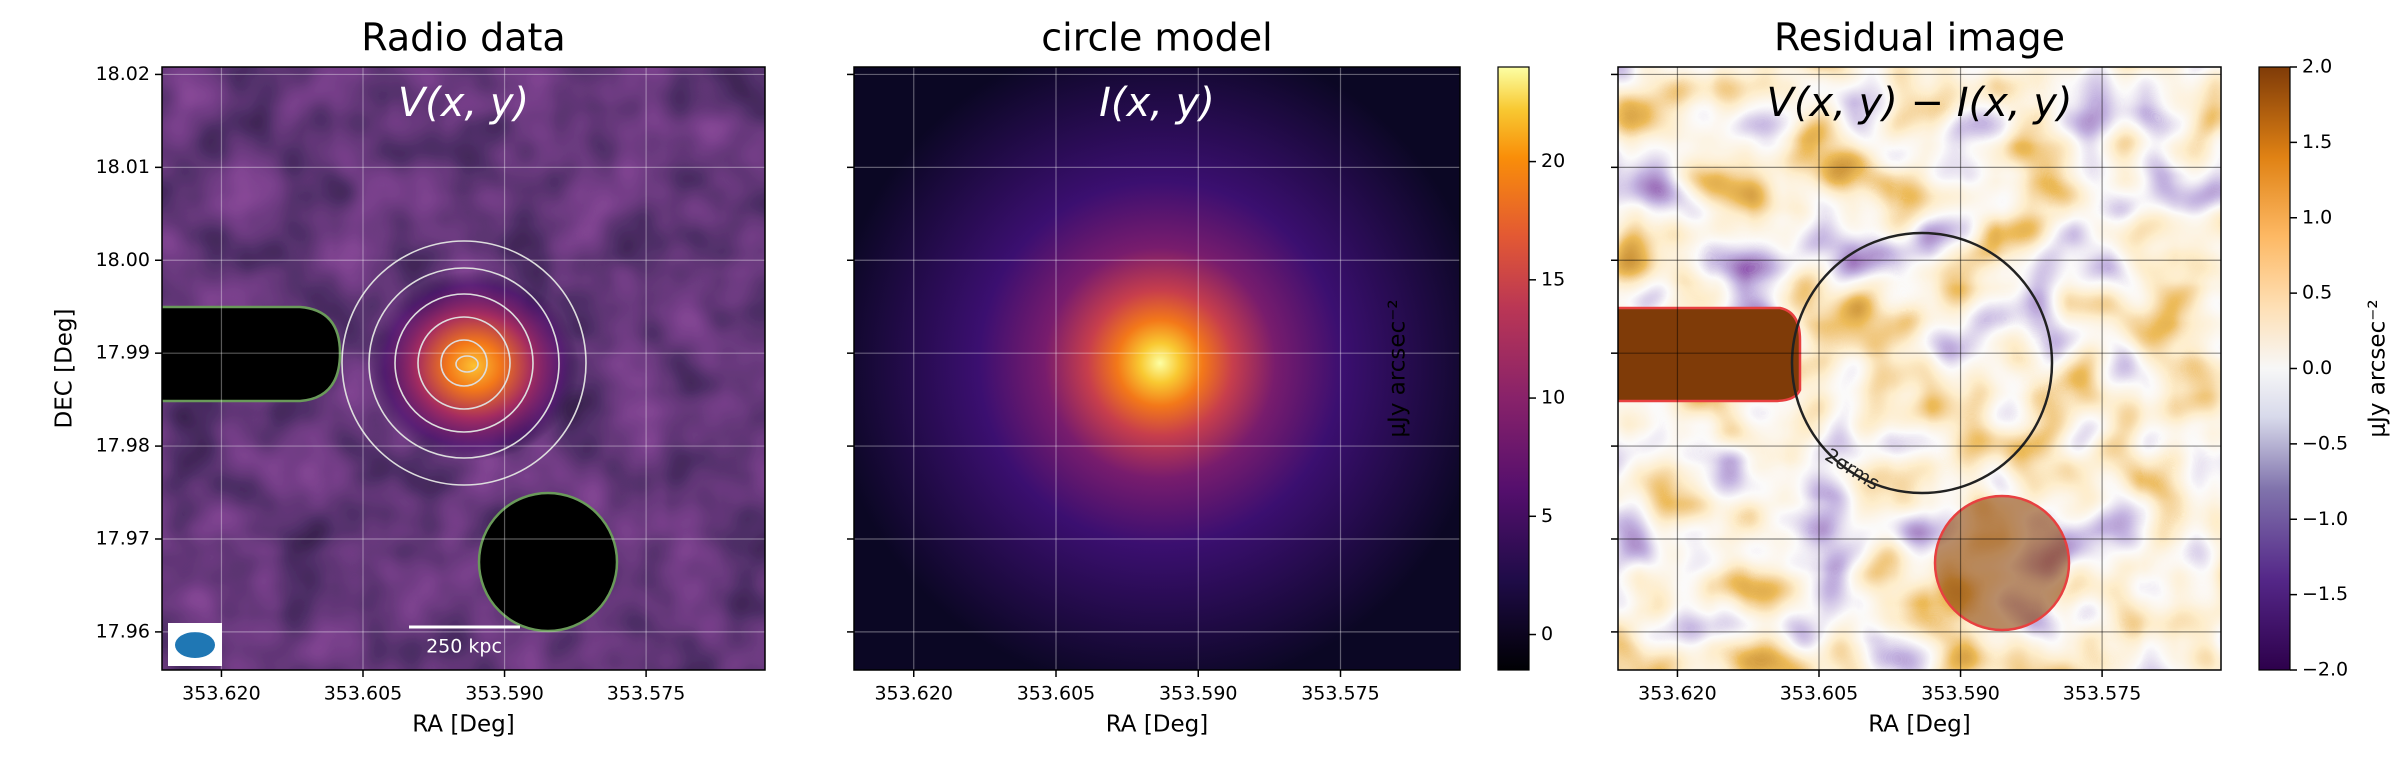 The height and width of the screenshot is (765, 2400). What do you see at coordinates (464, 647) in the screenshot?
I see `scale-bar-label: 250 kpc` at bounding box center [464, 647].